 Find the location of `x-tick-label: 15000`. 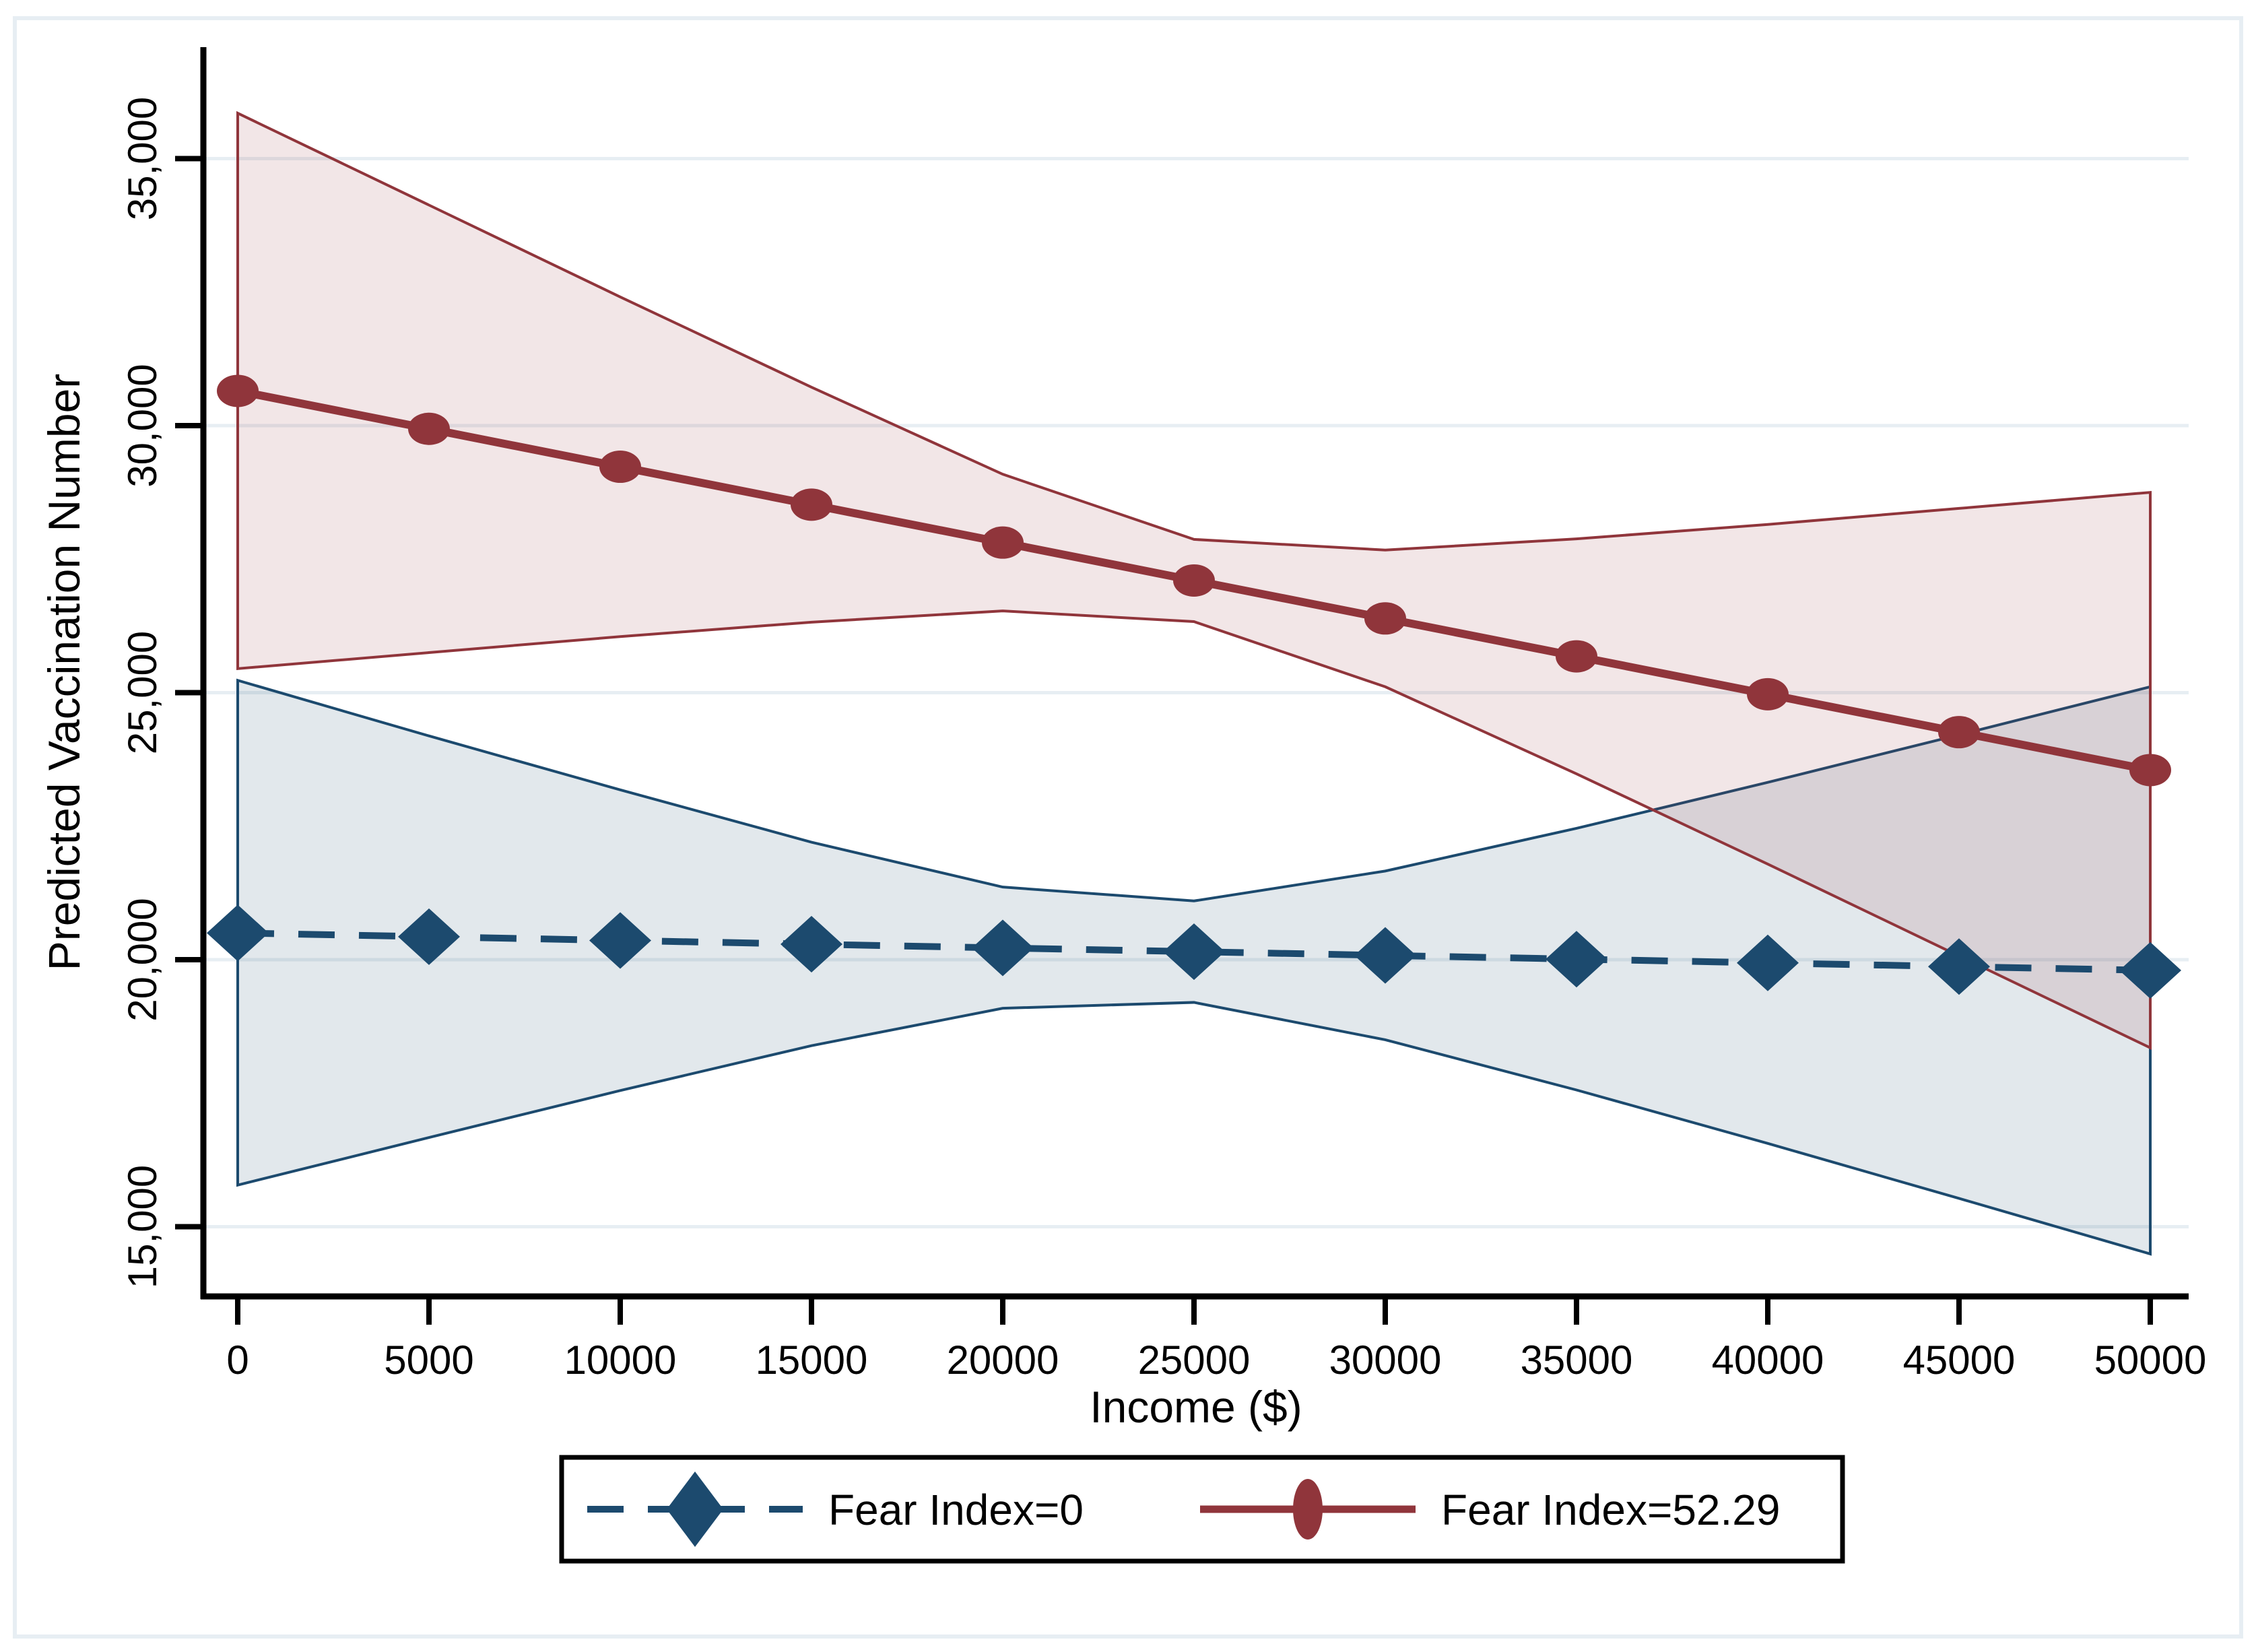

x-tick-label: 15000 is located at coordinates (812, 1360).